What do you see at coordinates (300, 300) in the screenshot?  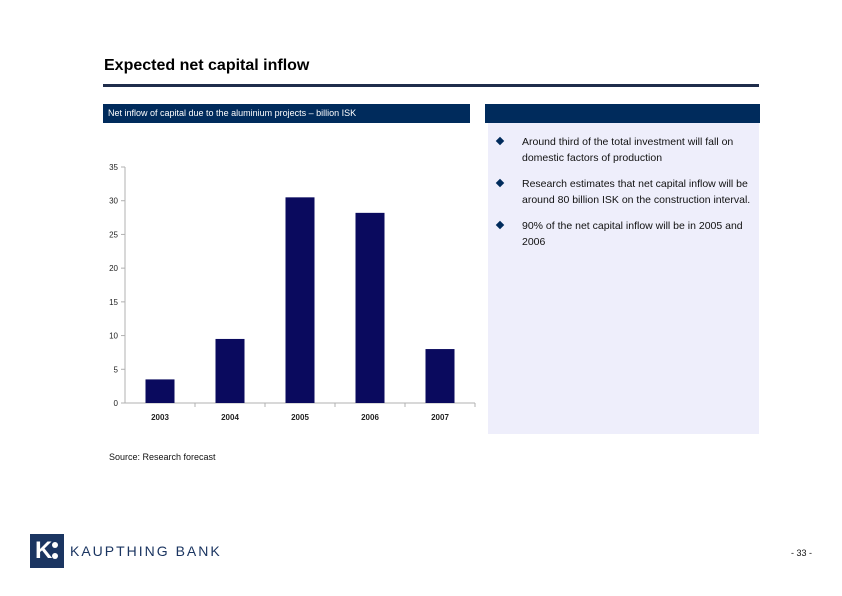 I see `bar-2005` at bounding box center [300, 300].